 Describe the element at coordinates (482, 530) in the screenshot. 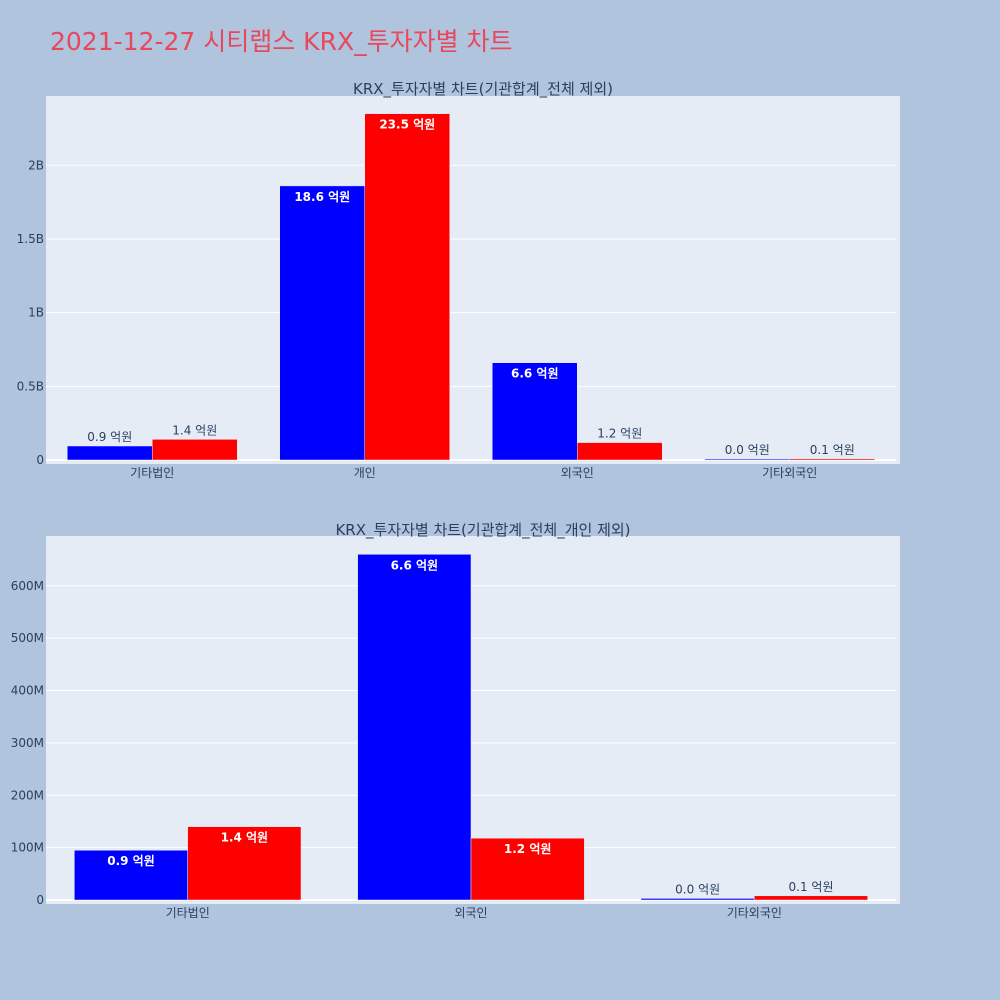

I see `chart-title: KRX_투자자별 차트(기관합계_전체_개인 제외)` at that location.